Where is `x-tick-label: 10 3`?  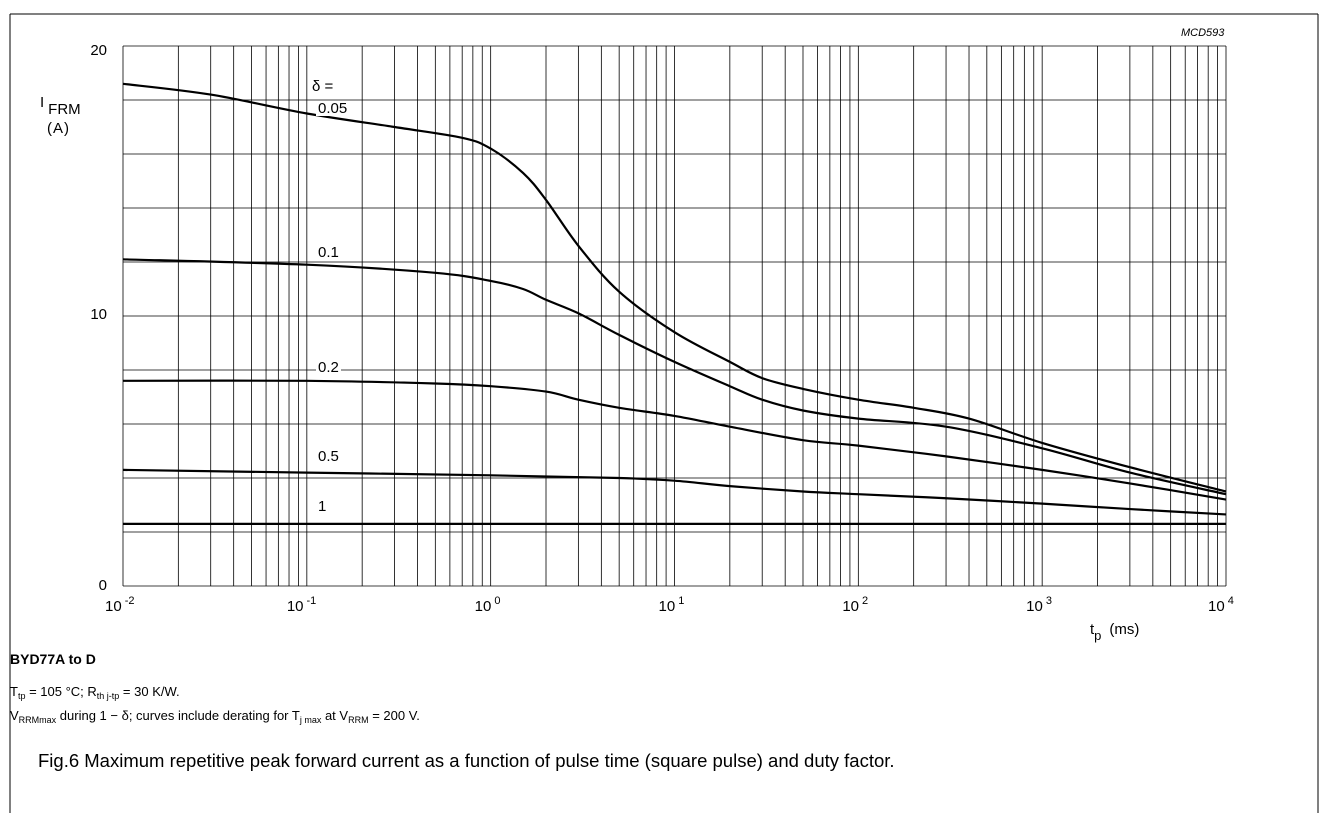
x-tick-label: 10 3 is located at coordinates (1039, 605).